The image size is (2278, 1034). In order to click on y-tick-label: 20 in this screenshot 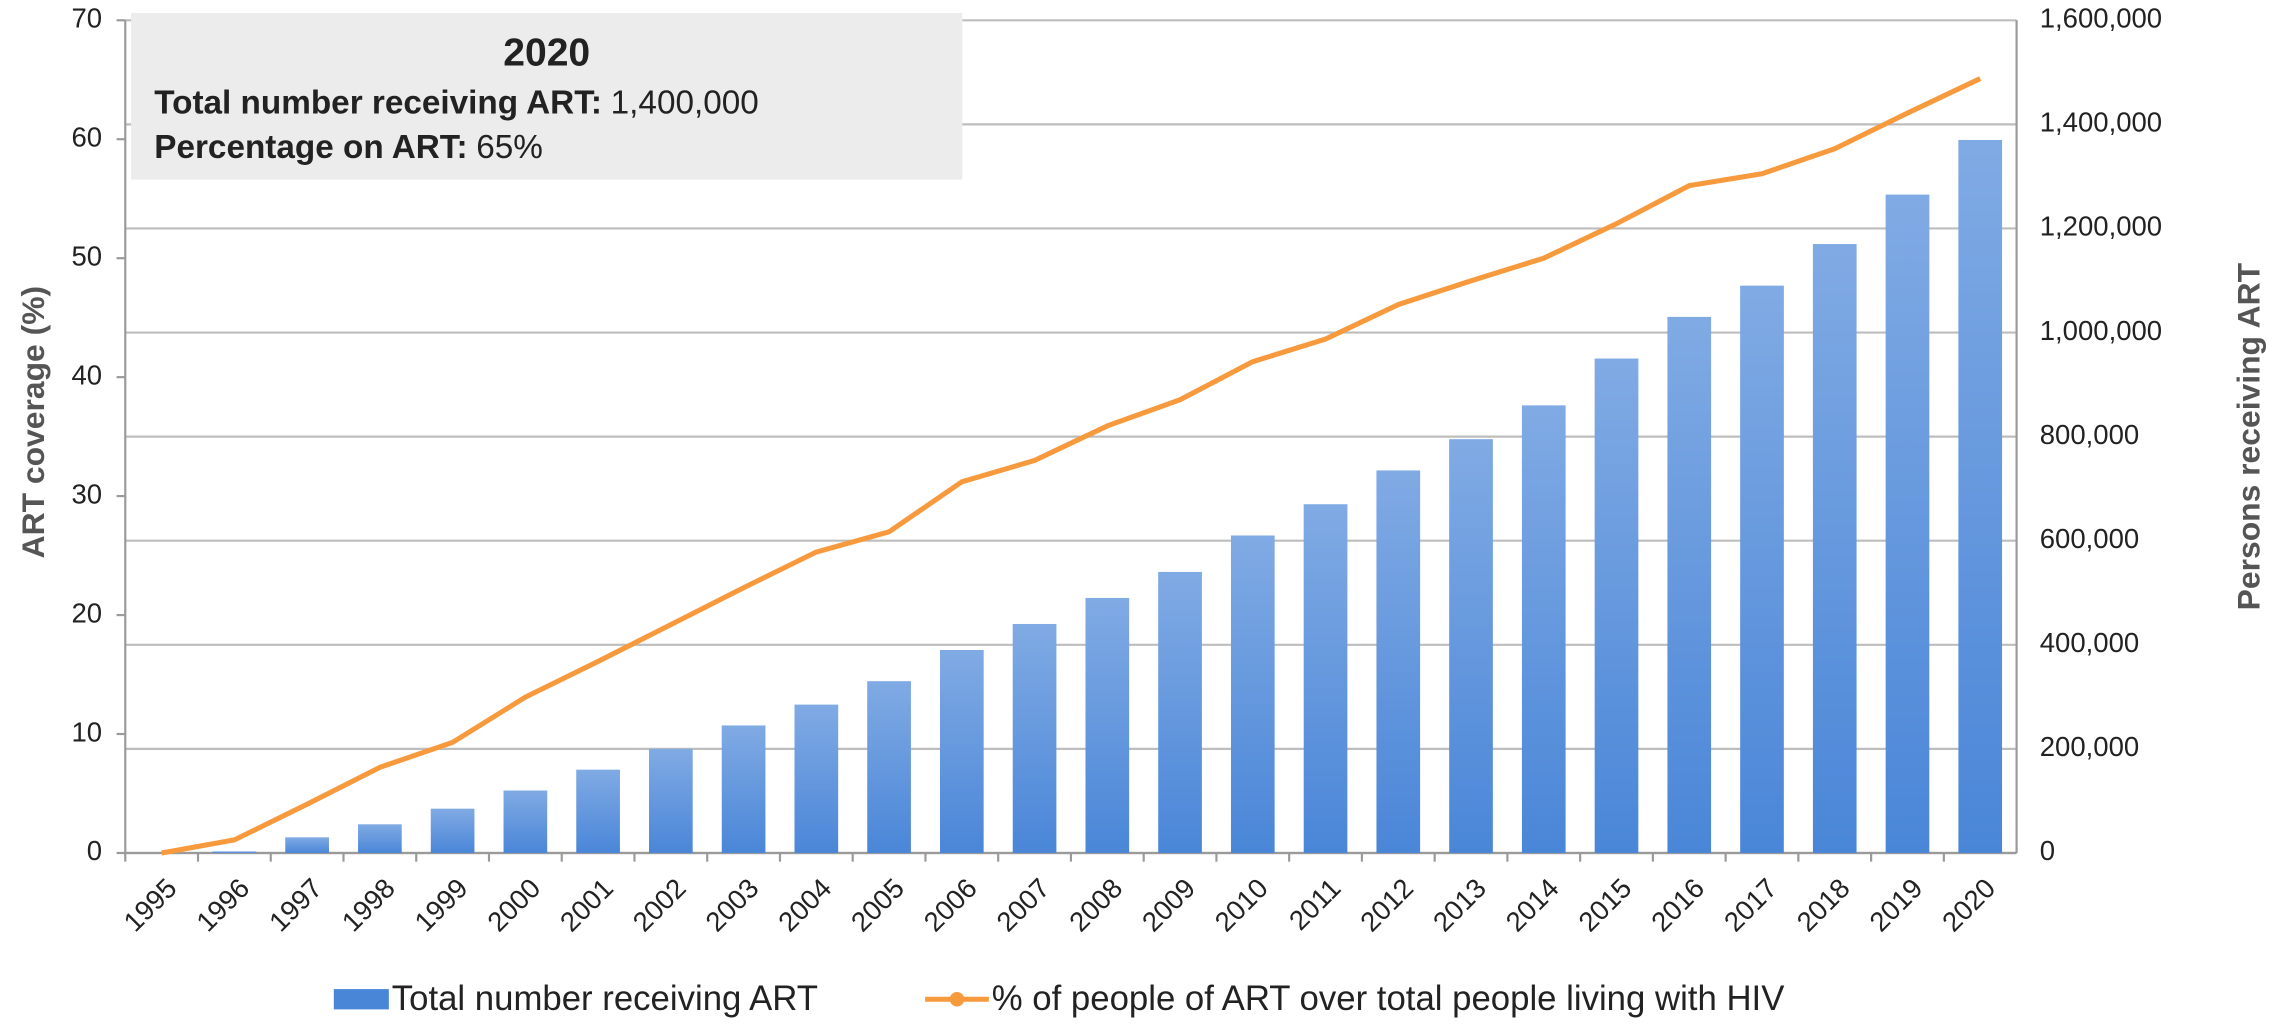, I will do `click(87, 612)`.